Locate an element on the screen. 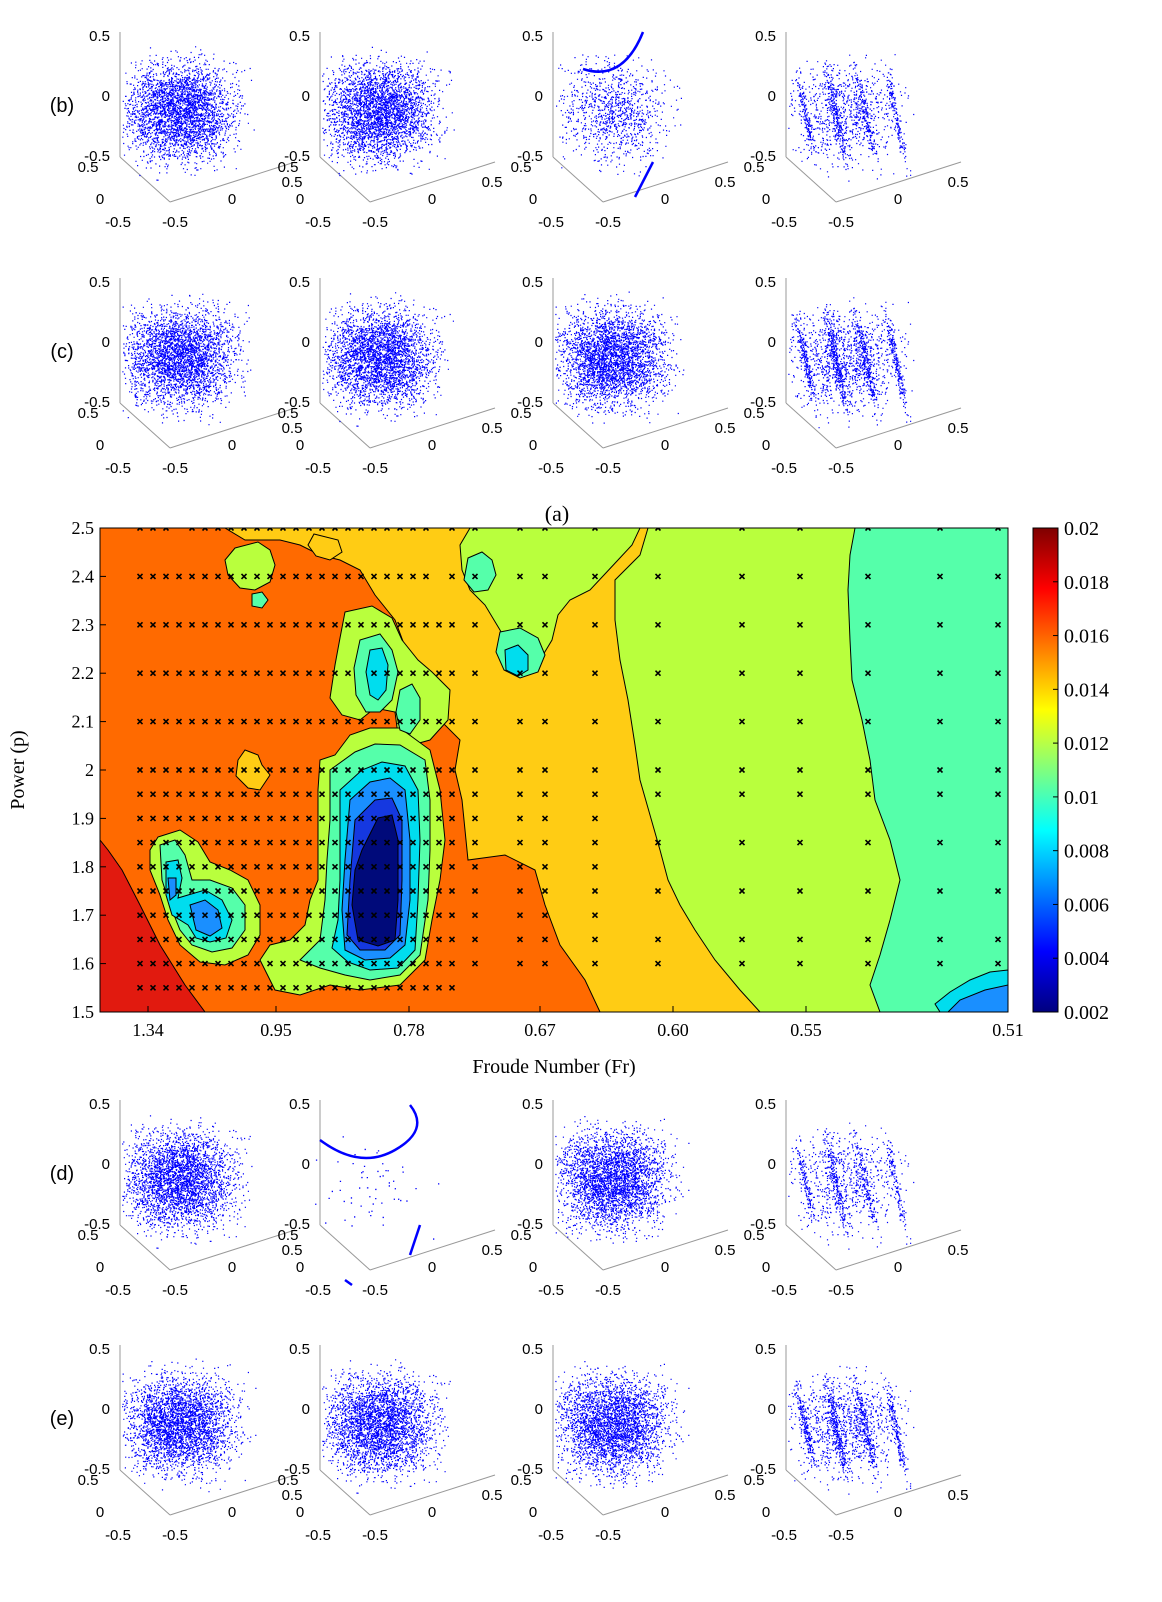 This screenshot has height=1602, width=1162. scatter-points is located at coordinates (851, 1186).